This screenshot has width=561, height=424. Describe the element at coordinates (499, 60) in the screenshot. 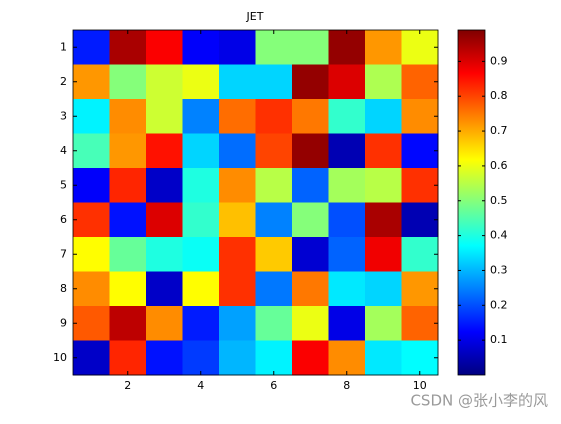

I see `colorbar-tick-label: 0.9` at that location.